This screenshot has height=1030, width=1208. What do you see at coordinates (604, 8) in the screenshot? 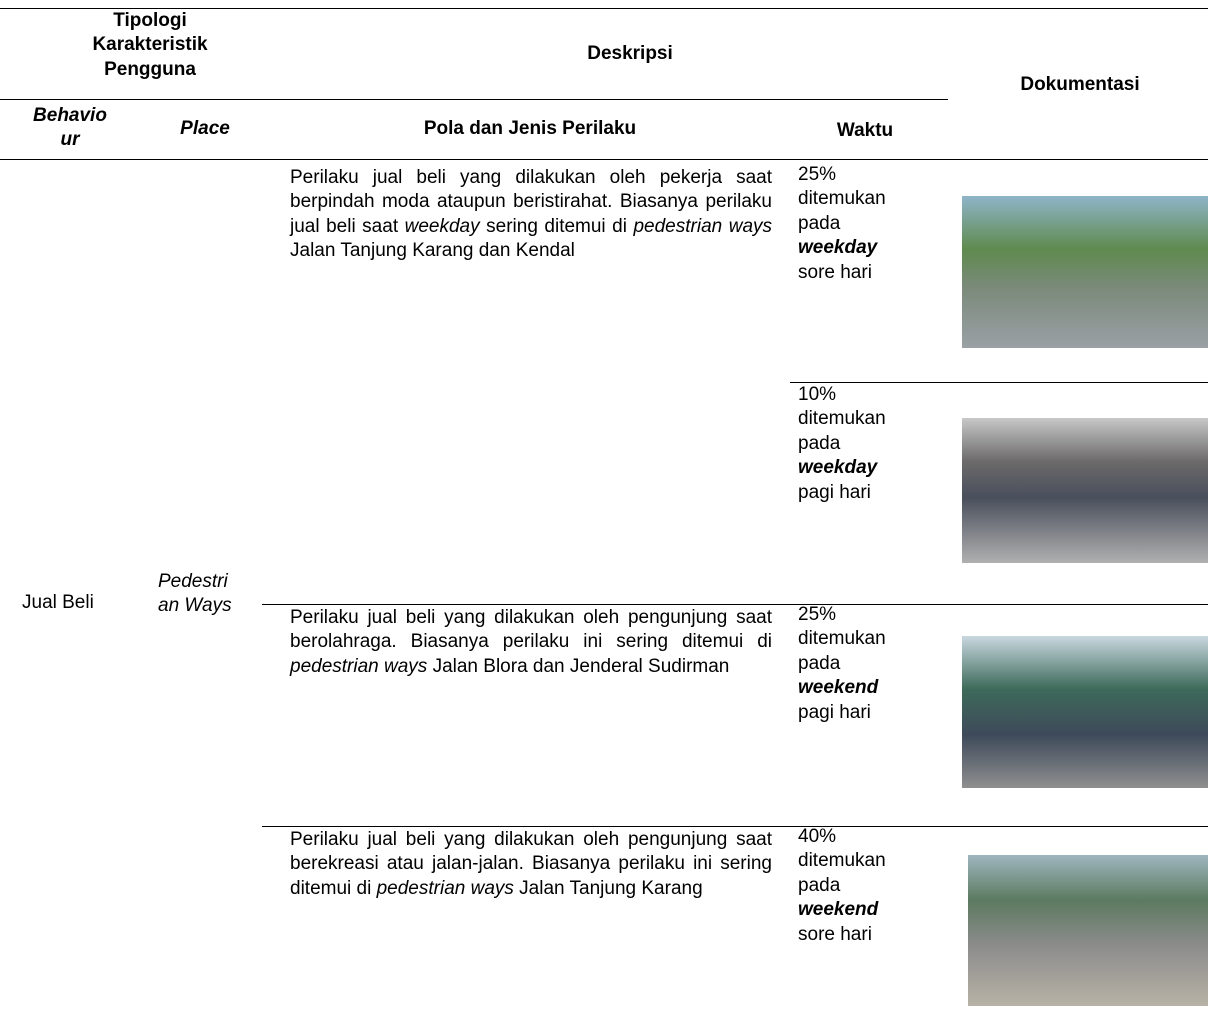
I see `top-rule` at bounding box center [604, 8].